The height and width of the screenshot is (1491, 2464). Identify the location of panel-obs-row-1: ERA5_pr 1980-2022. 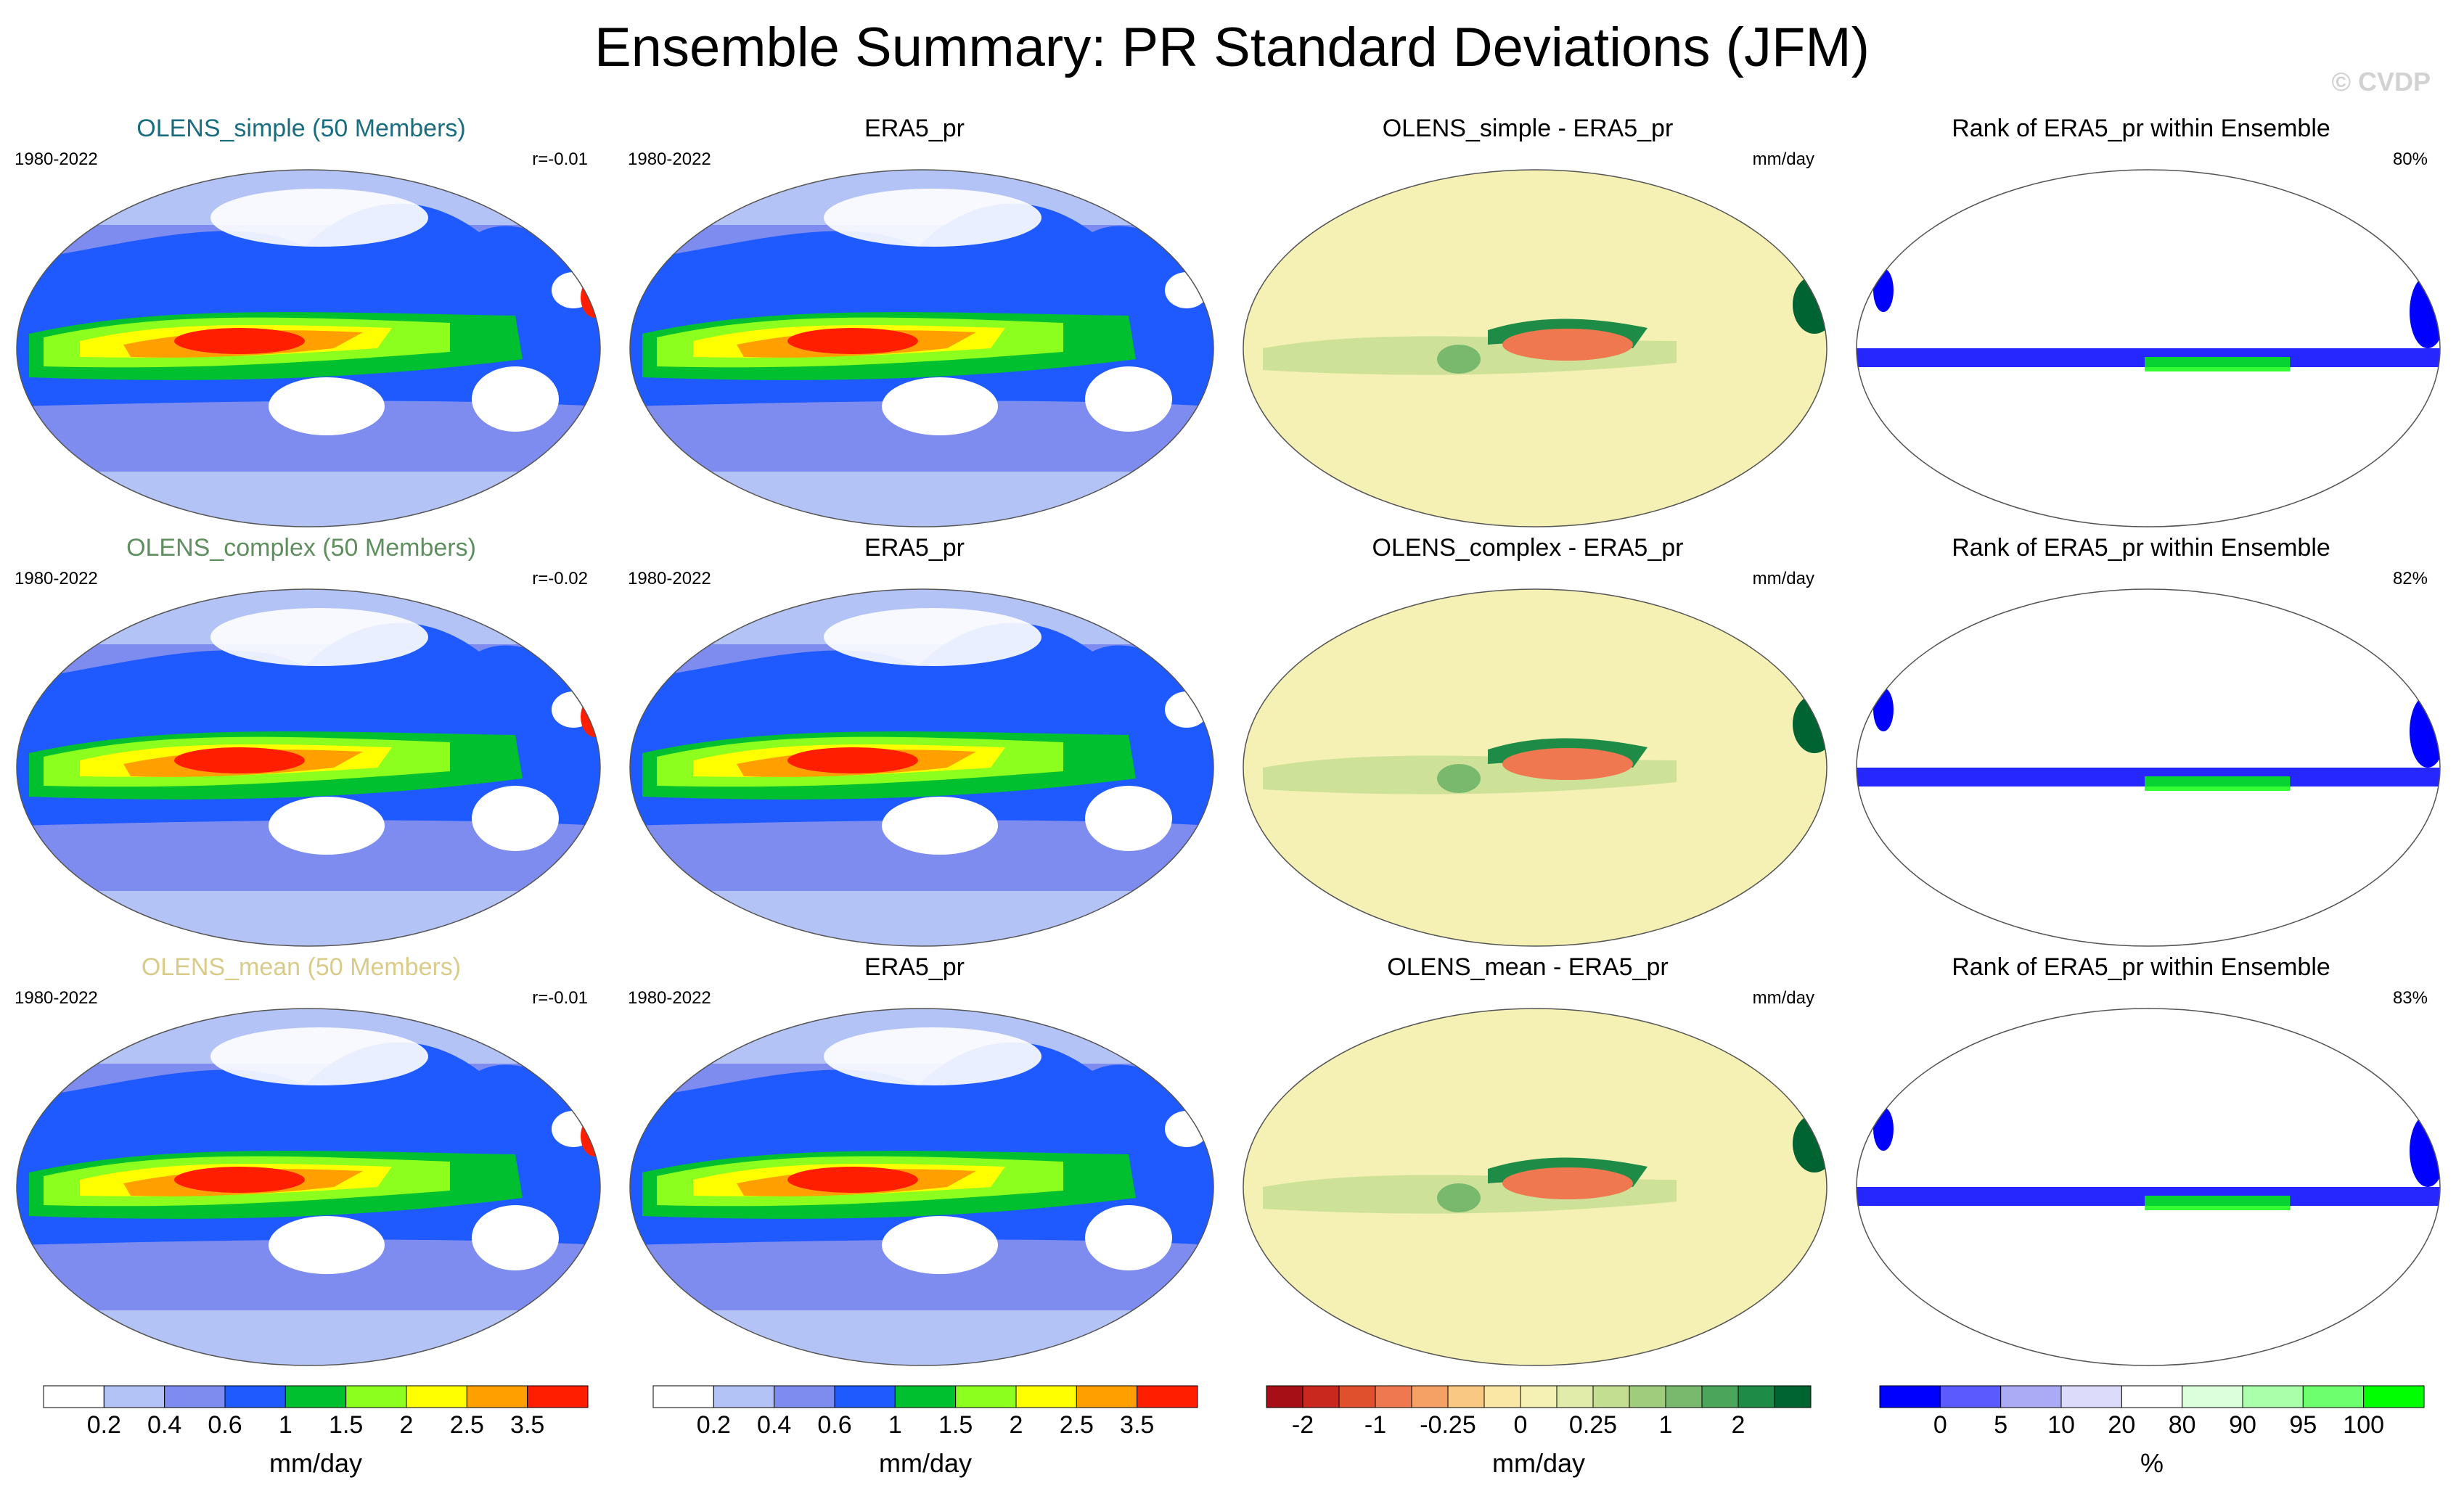
(915, 321).